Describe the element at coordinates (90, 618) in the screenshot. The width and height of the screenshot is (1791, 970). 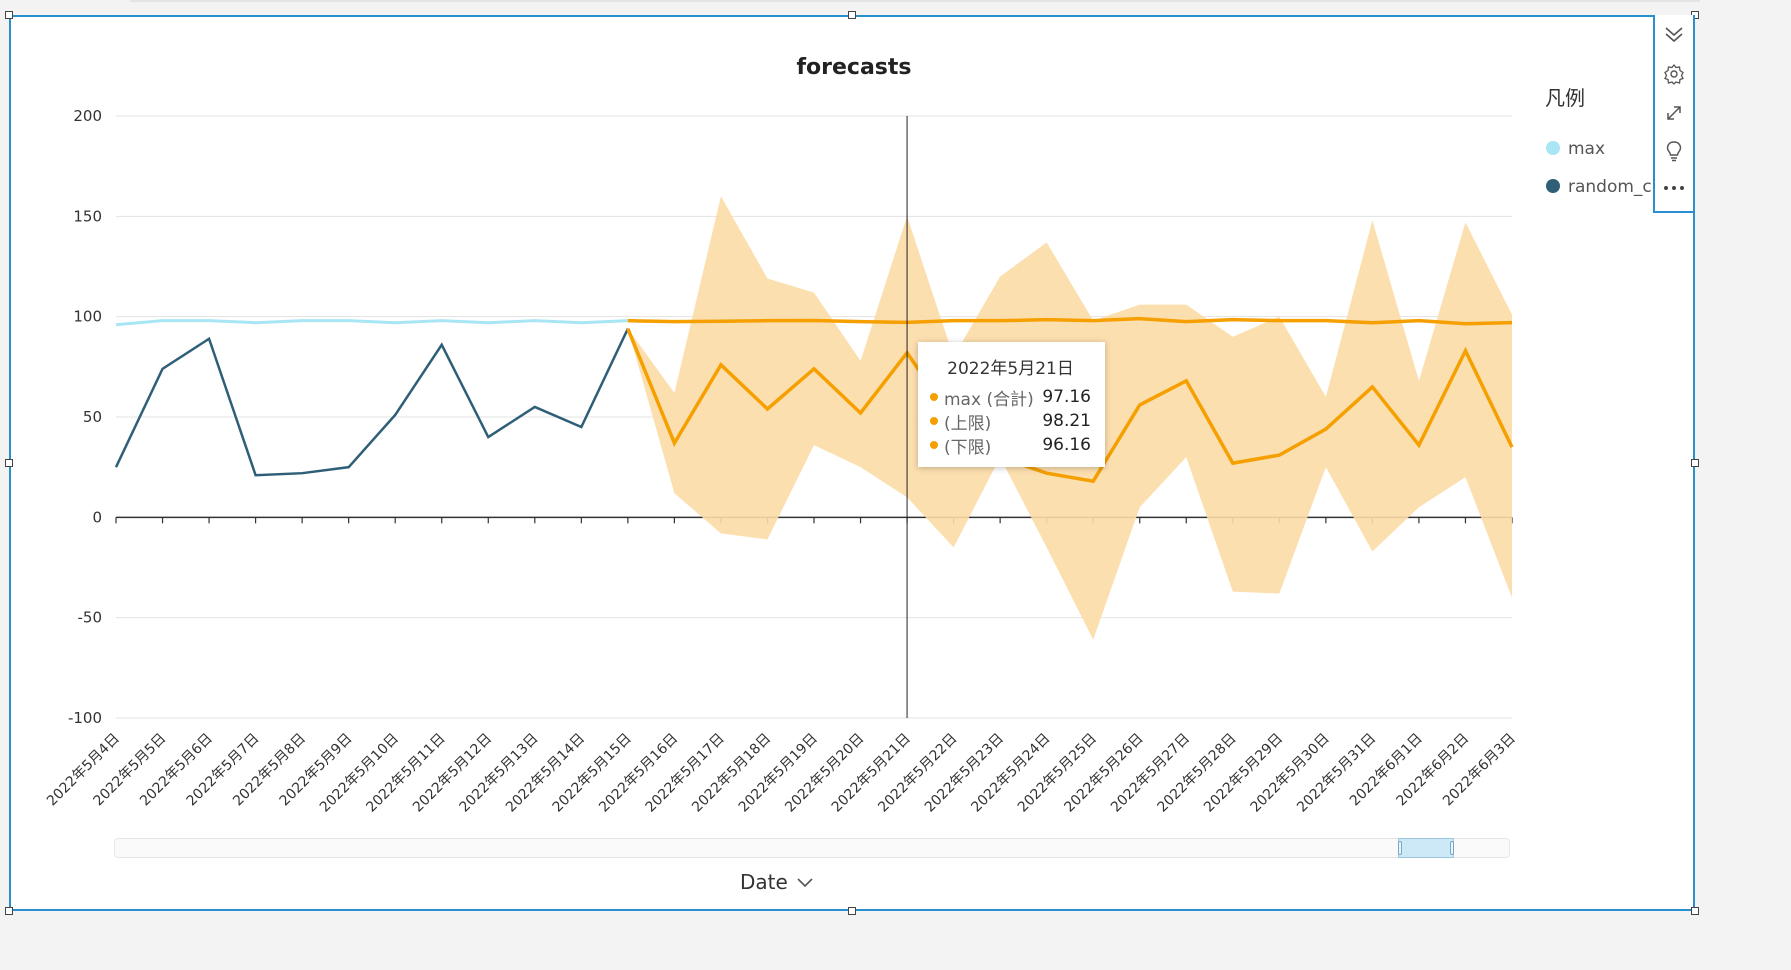
I see `y-tick-label: -50` at that location.